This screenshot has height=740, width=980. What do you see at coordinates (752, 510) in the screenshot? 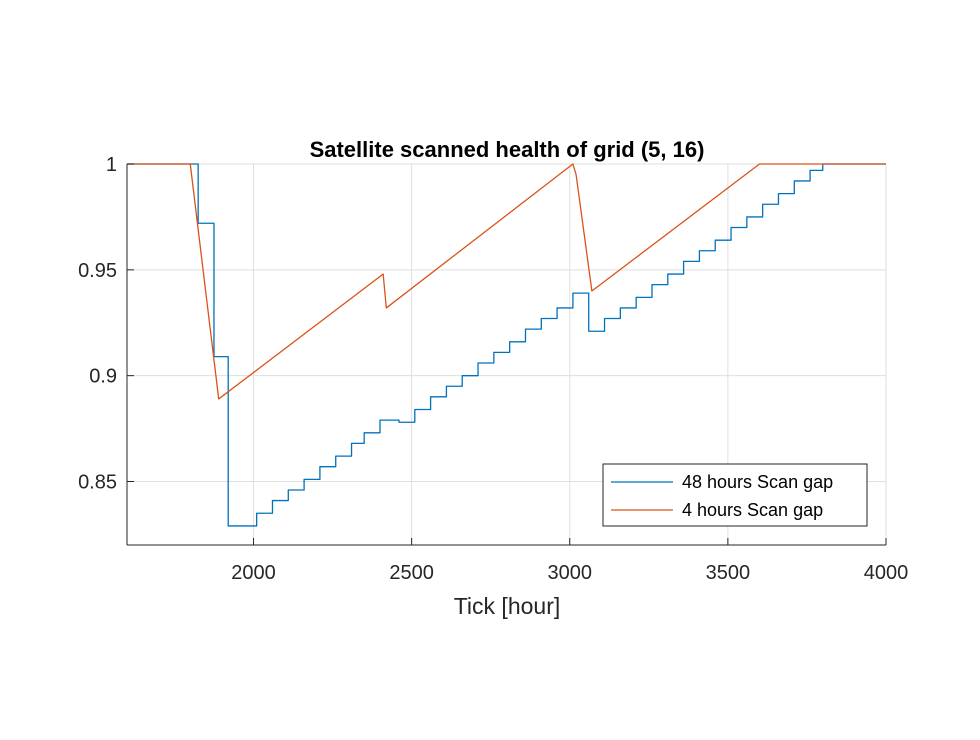
I see `legend-label-4h: 4 hours Scan gap` at bounding box center [752, 510].